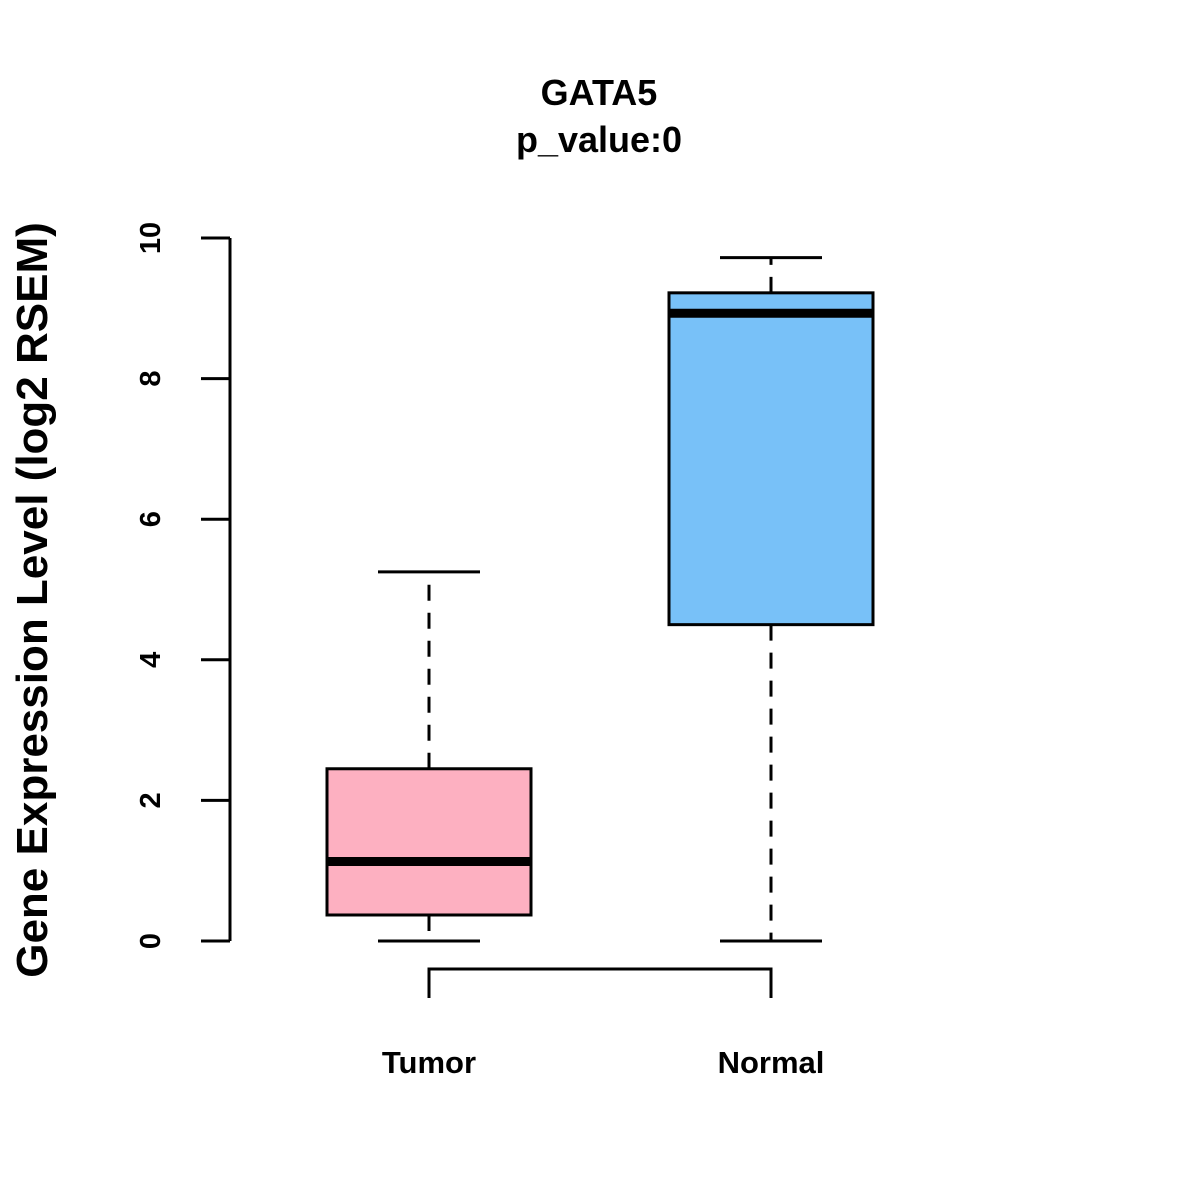  Describe the element at coordinates (151, 941) in the screenshot. I see `y-tick-label-0: 0` at that location.